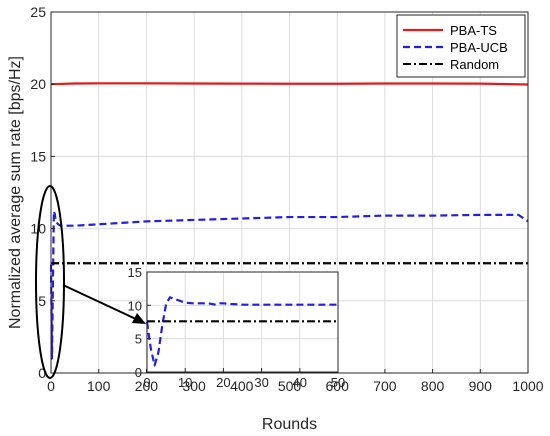 The width and height of the screenshot is (550, 436). What do you see at coordinates (42, 301) in the screenshot?
I see `main-y-tick-label: 5` at bounding box center [42, 301].